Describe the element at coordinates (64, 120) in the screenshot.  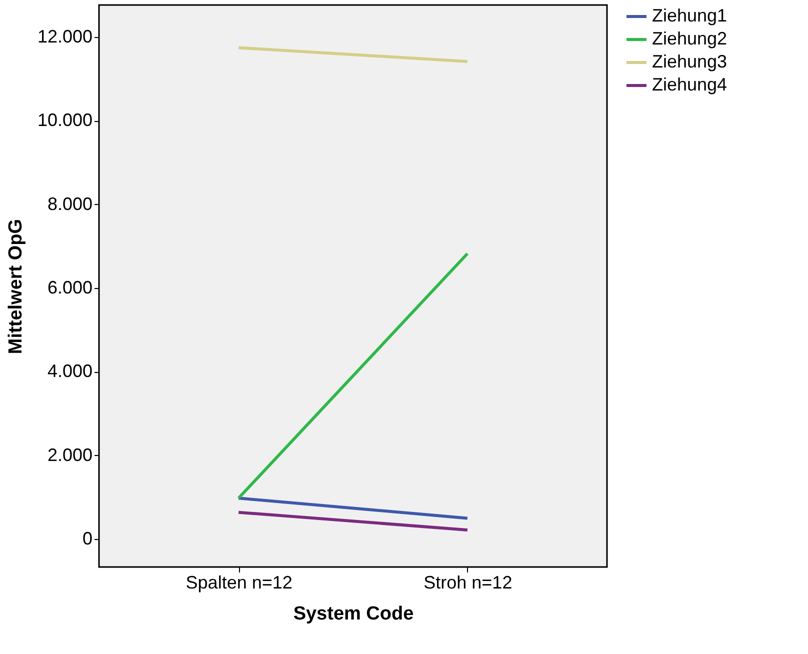
I see `y-tick-label: 10.000` at that location.